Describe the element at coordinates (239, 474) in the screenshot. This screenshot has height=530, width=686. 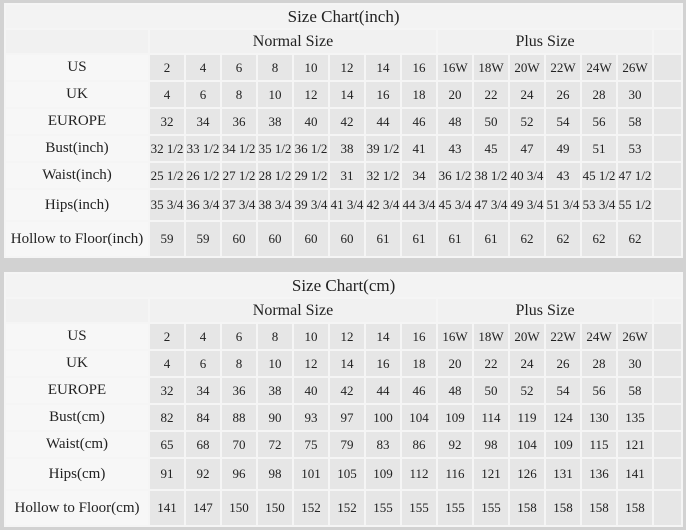
I see `size-value-cell: 96` at that location.